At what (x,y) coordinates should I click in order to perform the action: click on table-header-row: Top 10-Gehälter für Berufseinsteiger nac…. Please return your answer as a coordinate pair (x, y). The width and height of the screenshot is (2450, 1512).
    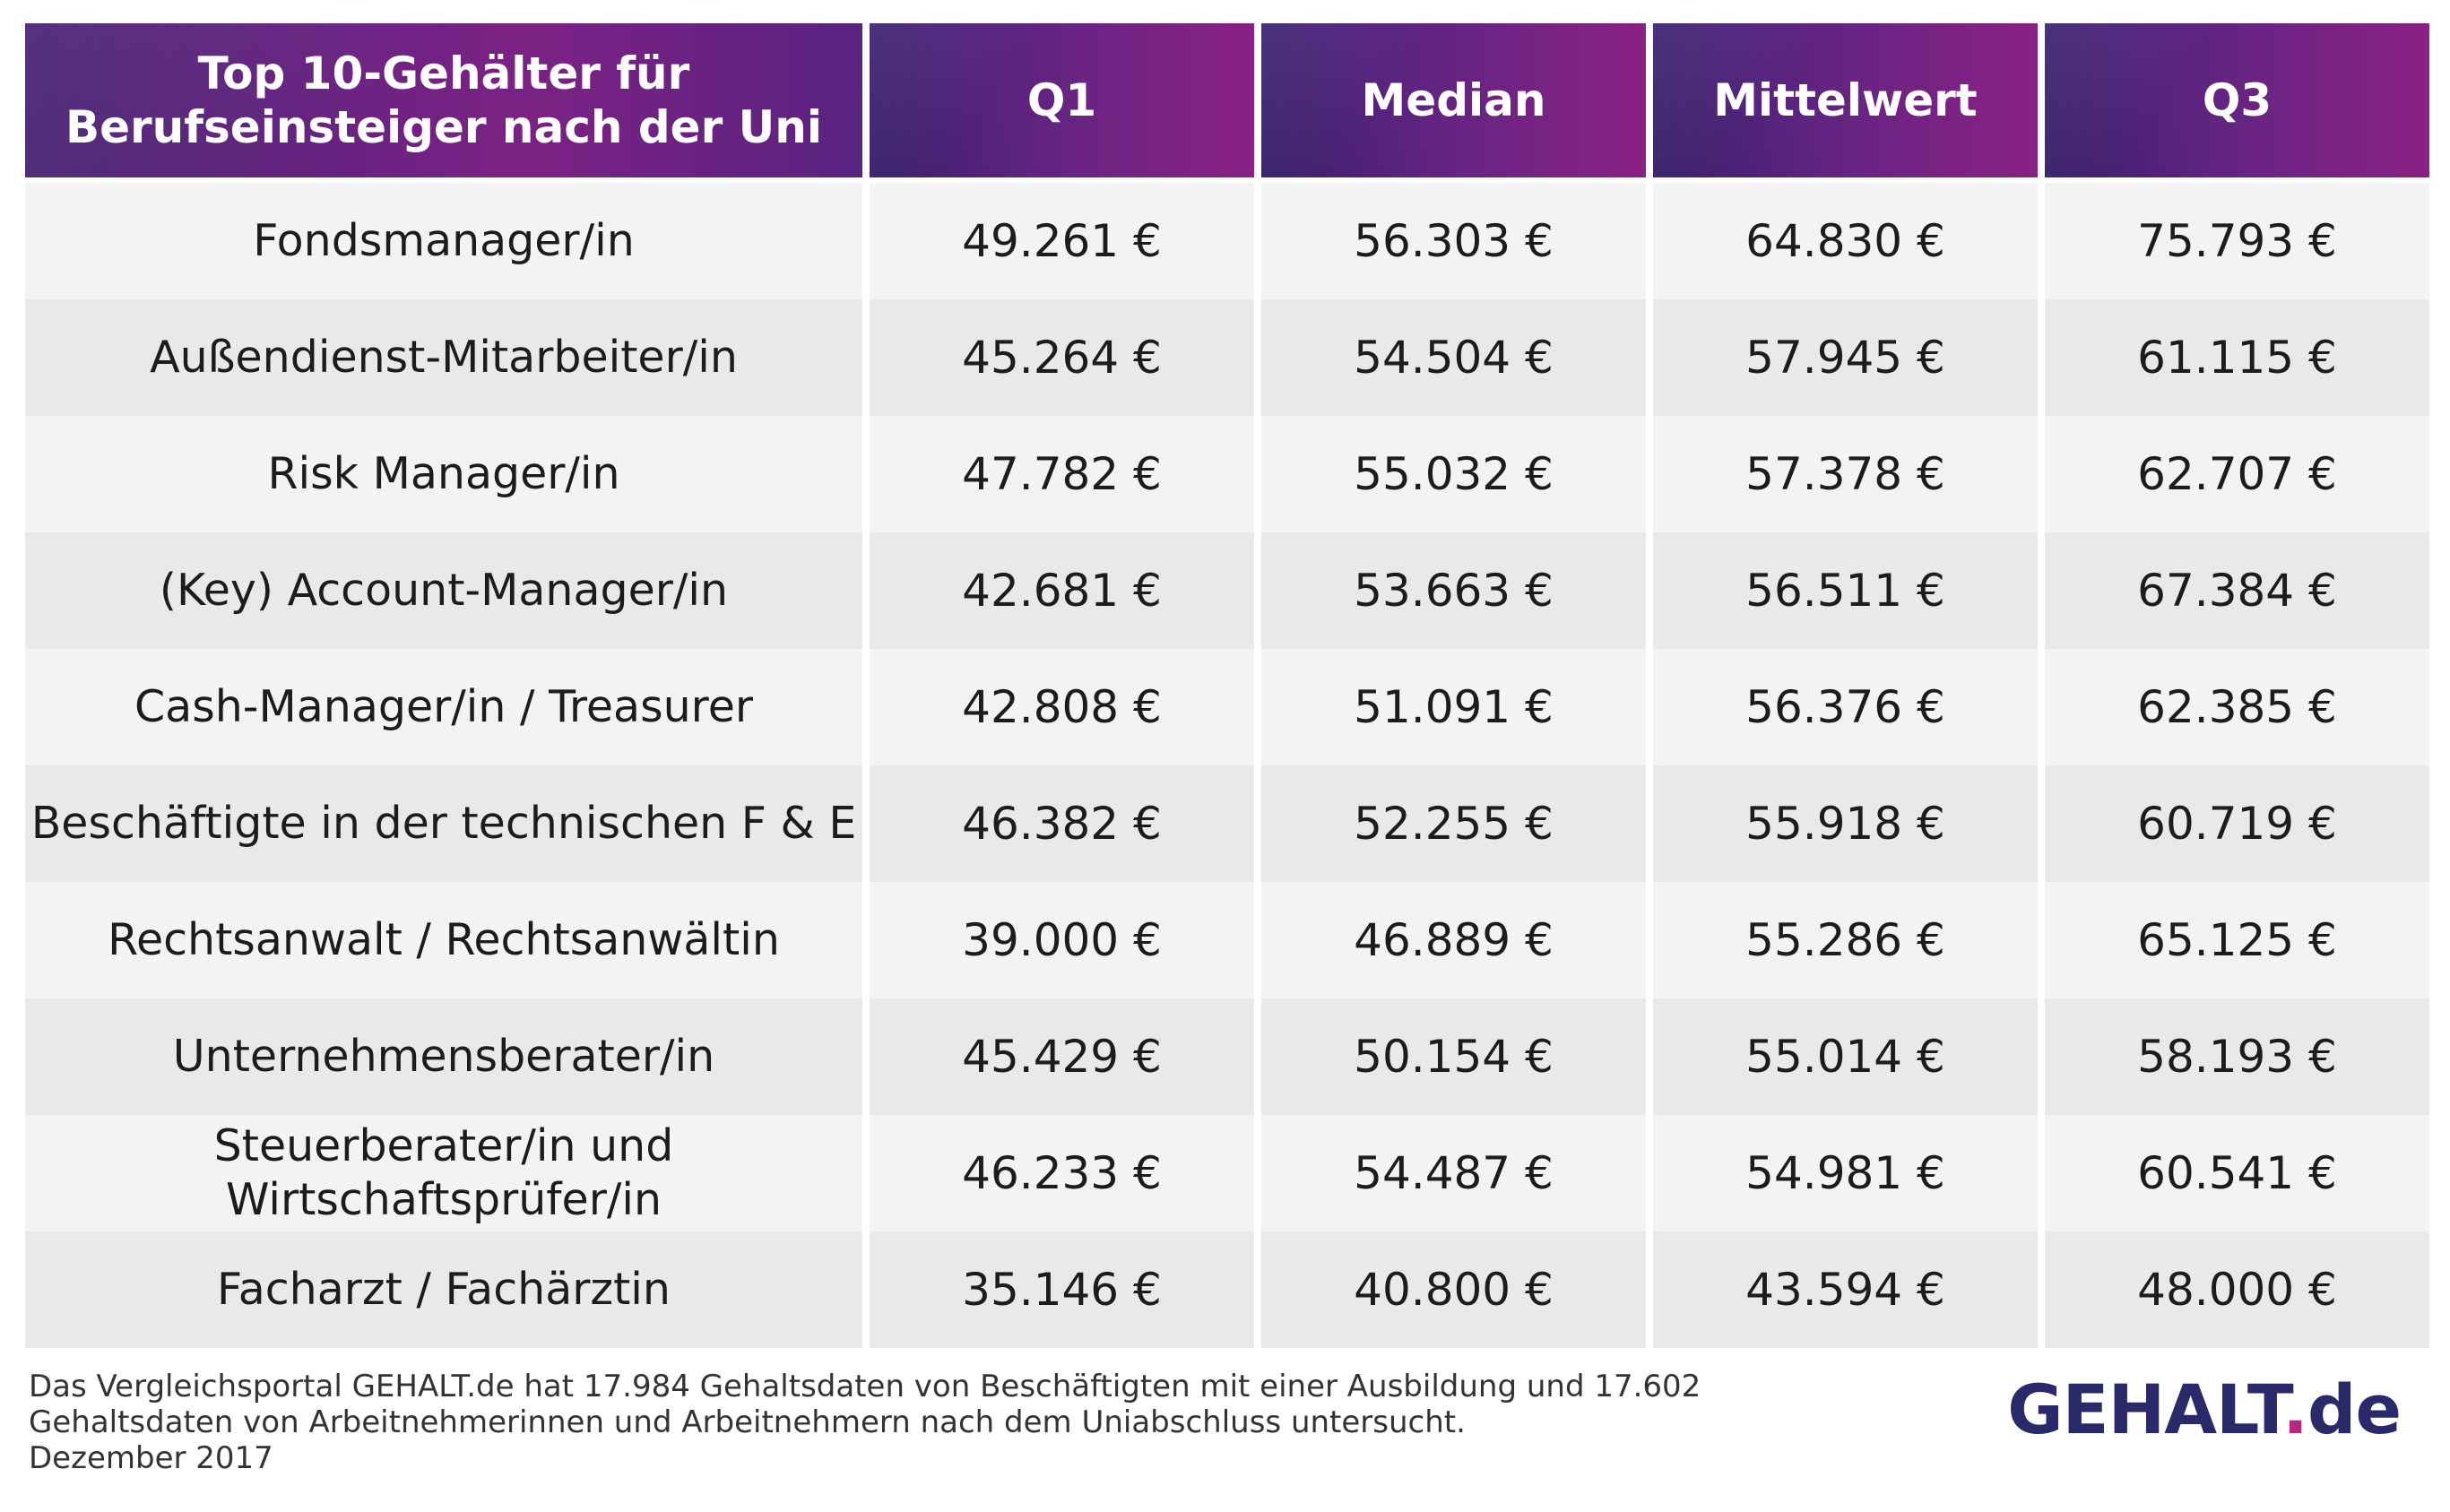
    Looking at the image, I should click on (1227, 103).